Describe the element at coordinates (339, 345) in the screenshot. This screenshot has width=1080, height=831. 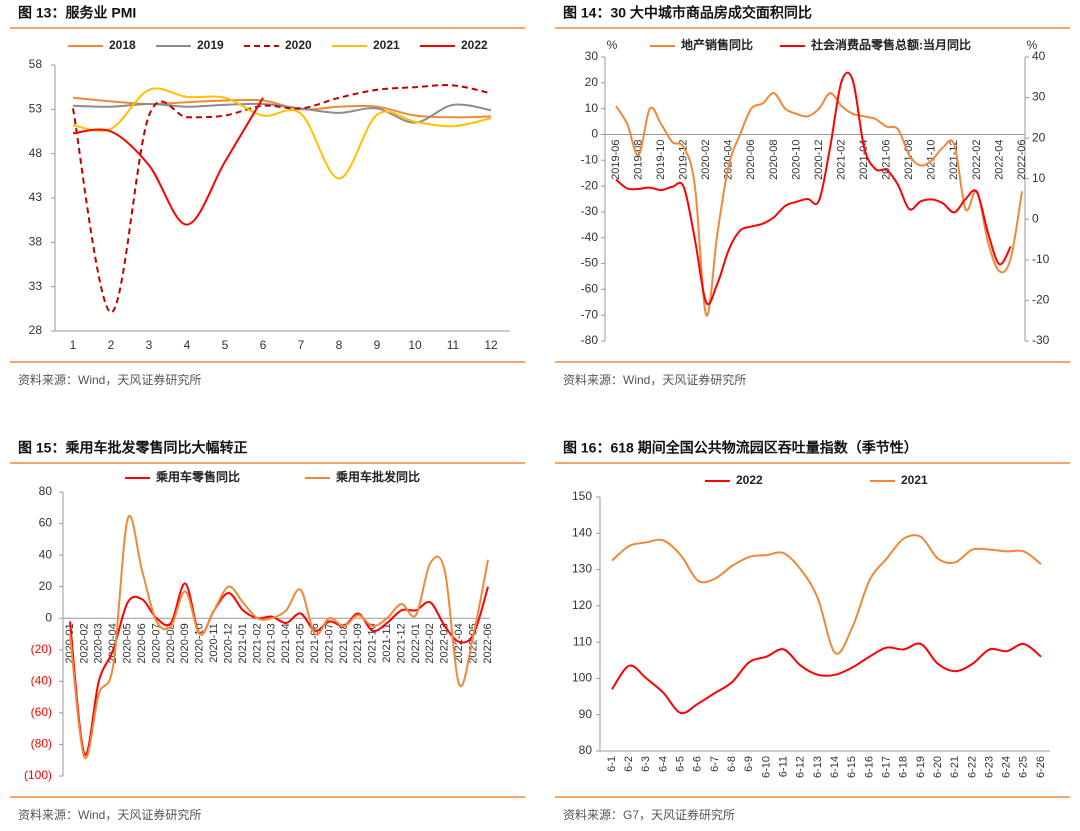
I see `x-tick-label: 8` at that location.